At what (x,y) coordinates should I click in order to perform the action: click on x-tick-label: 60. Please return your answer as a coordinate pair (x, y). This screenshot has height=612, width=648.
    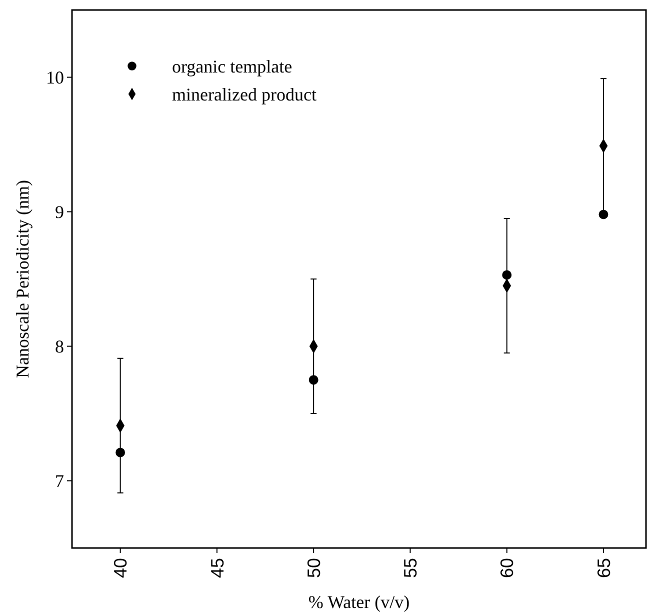
    Looking at the image, I should click on (507, 568).